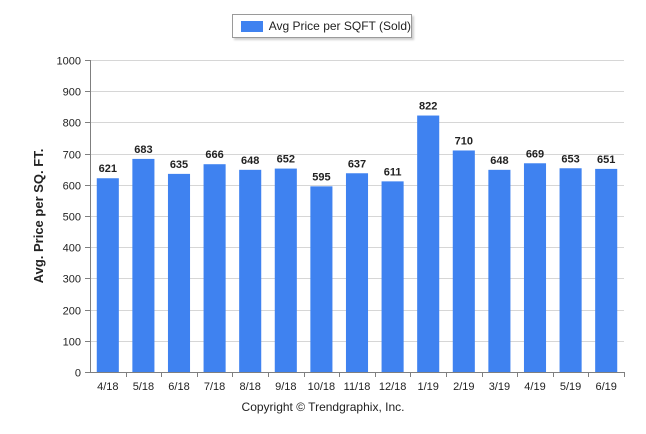 This screenshot has width=646, height=434. What do you see at coordinates (214, 155) in the screenshot?
I see `bar-value-label: 666` at bounding box center [214, 155].